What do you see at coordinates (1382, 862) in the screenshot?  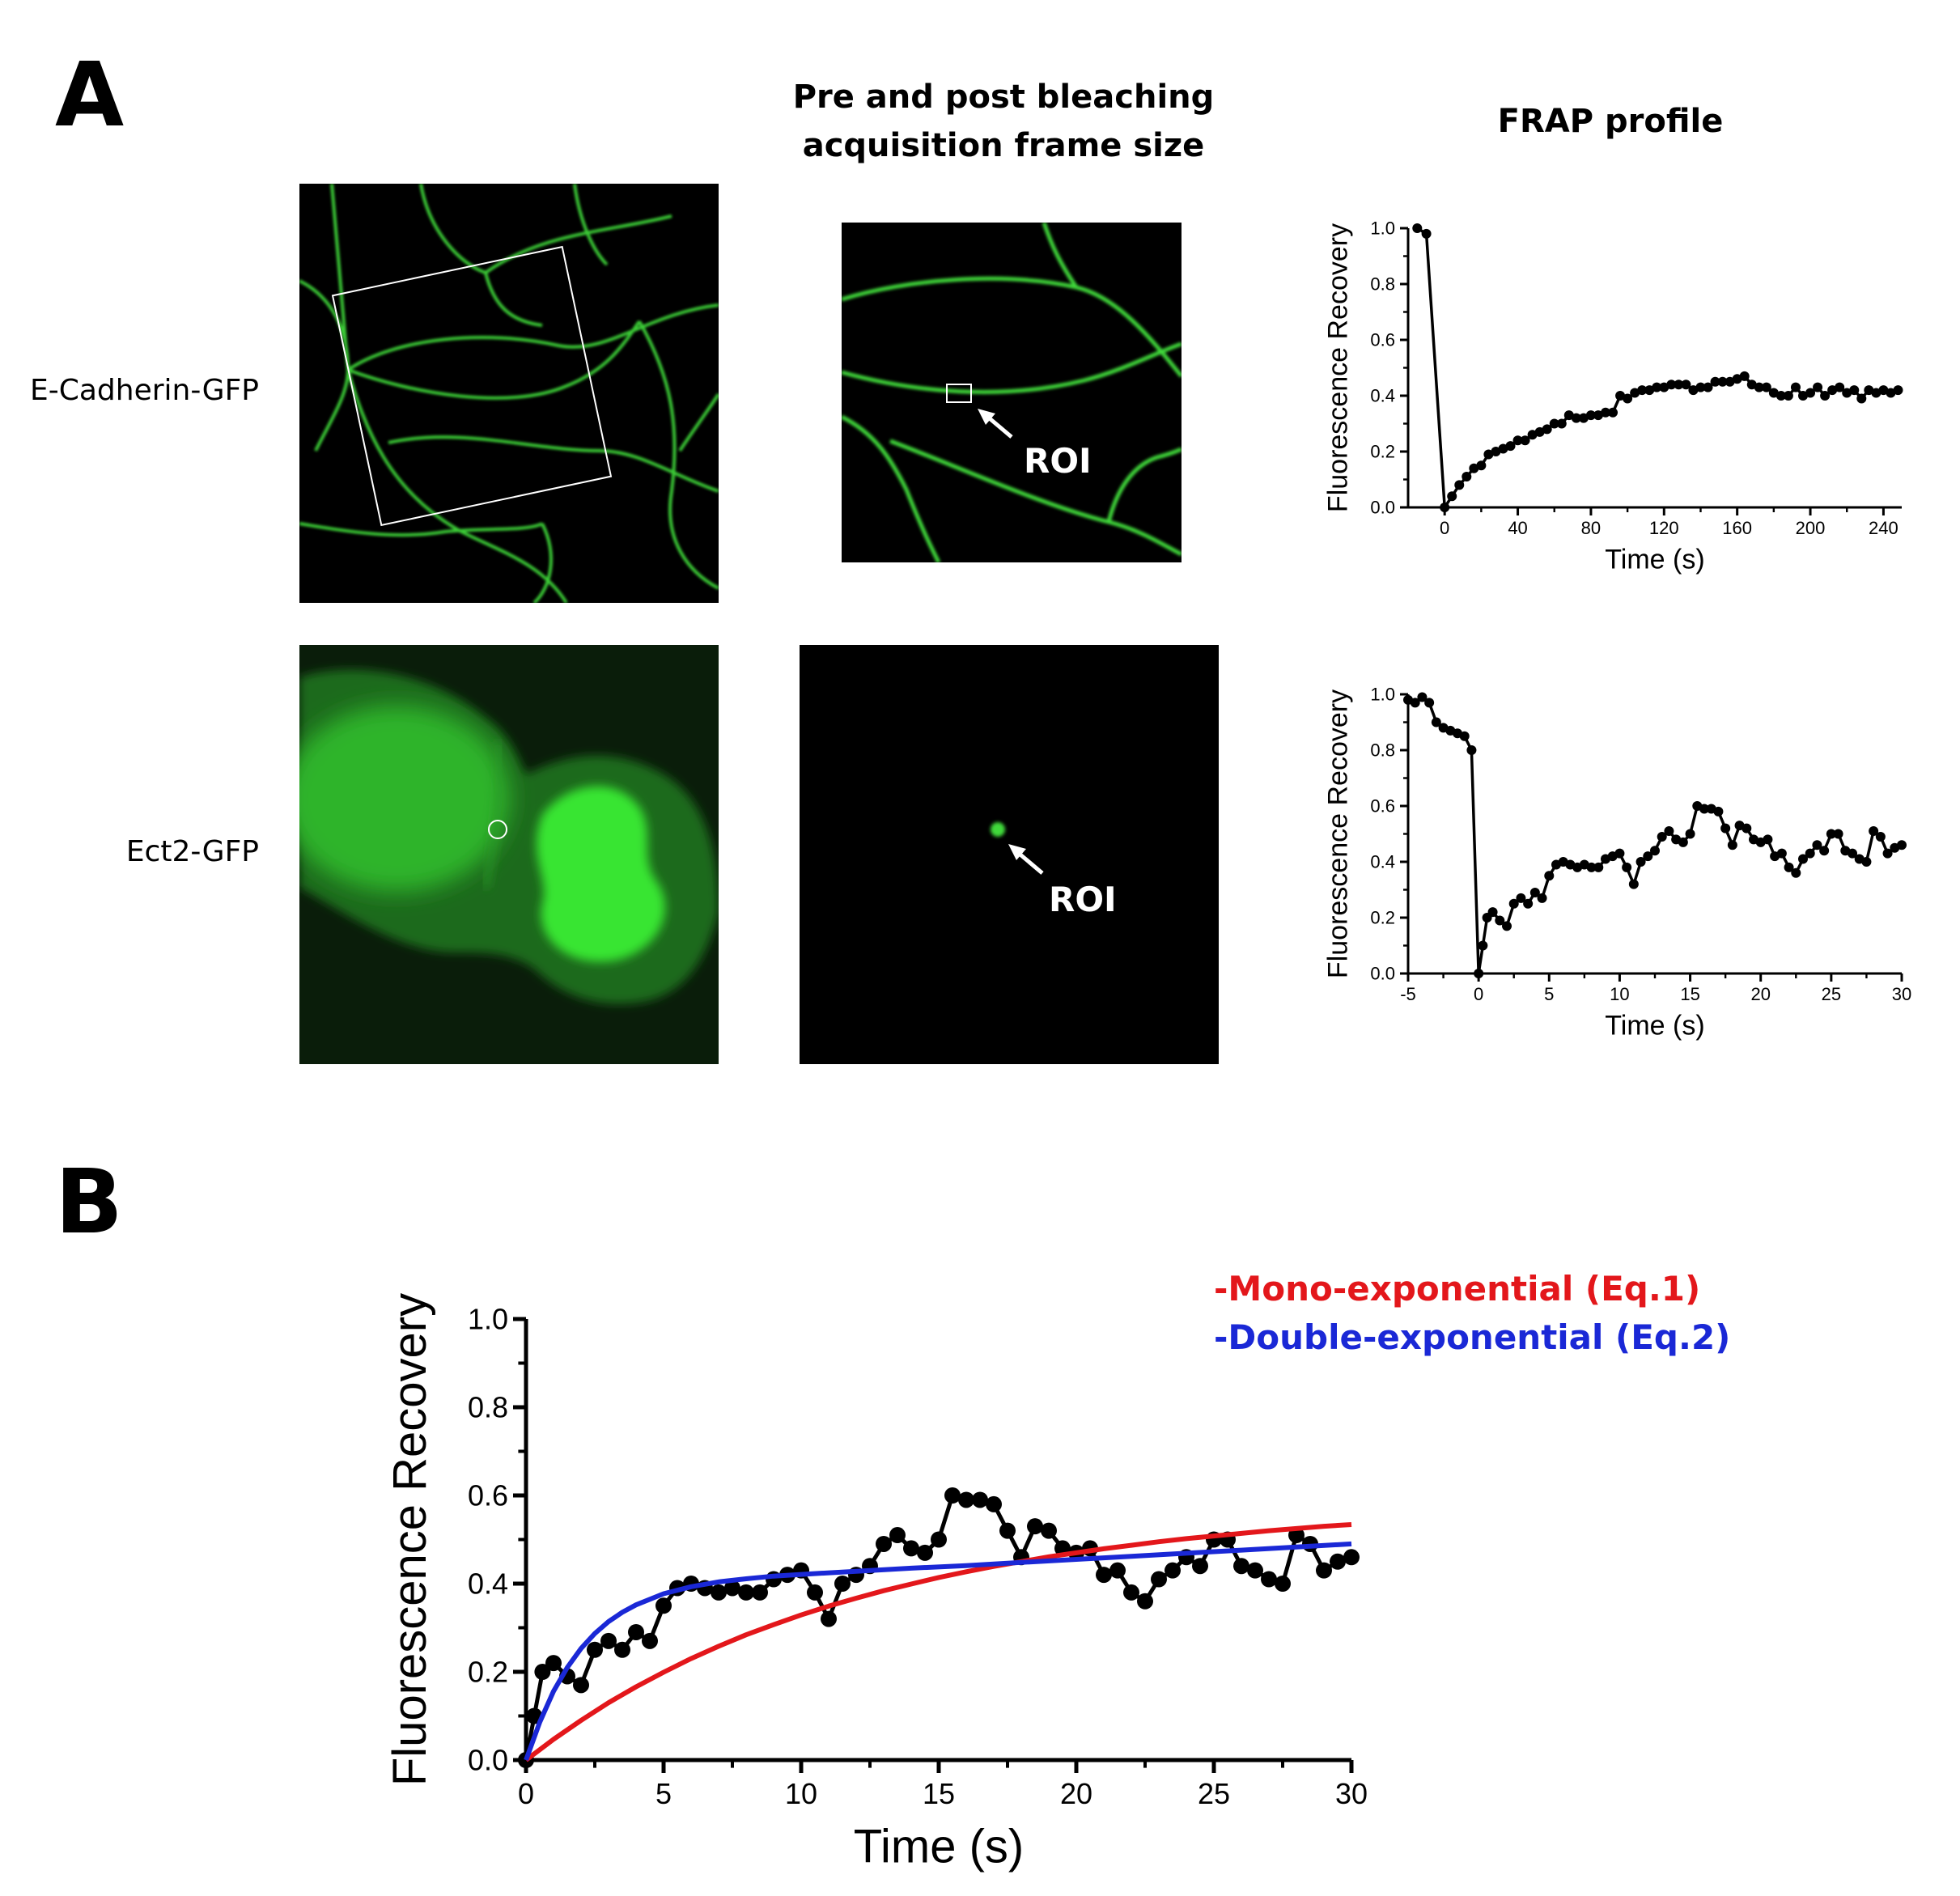 I see `y-tick-label: 0.4` at bounding box center [1382, 862].